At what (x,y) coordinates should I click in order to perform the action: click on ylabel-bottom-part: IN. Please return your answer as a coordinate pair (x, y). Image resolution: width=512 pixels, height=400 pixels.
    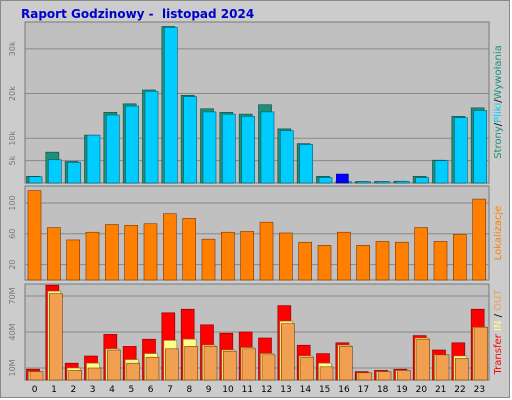
    Looking at the image, I should click on (498, 326).